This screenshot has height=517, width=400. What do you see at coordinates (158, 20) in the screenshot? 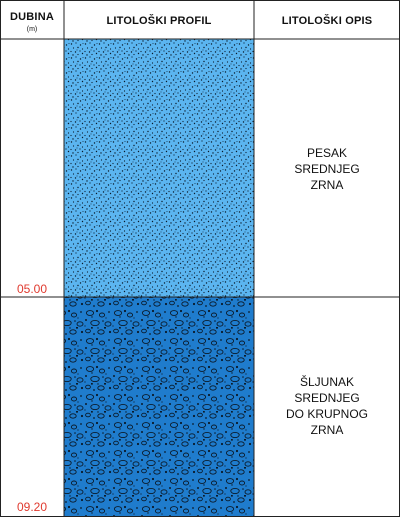
I see `profile-column-header: LITOLOŠKI PROFIL` at bounding box center [158, 20].